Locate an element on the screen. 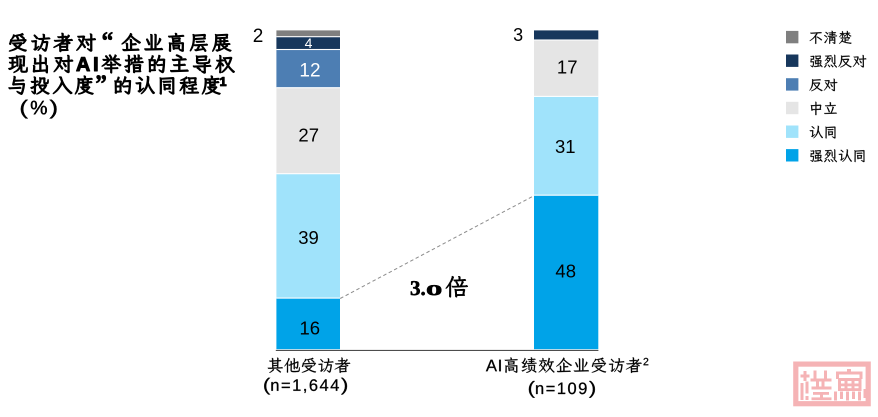 The width and height of the screenshot is (878, 417). svg-text: 2 is located at coordinates (258, 36).